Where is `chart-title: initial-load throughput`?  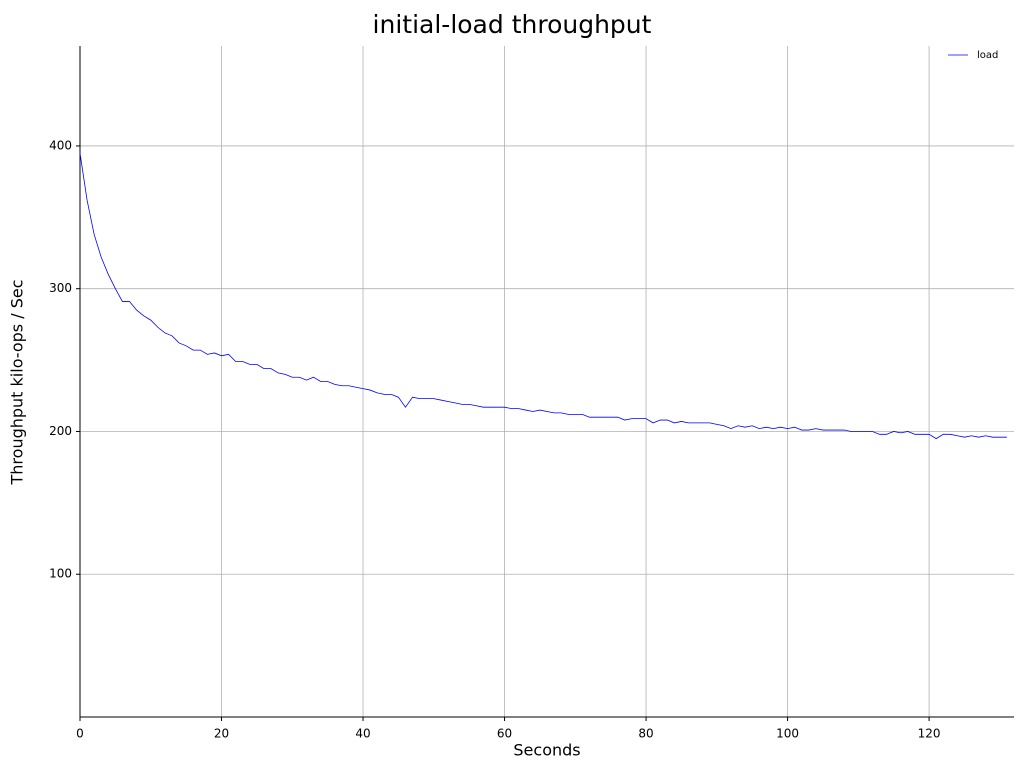
chart-title: initial-load throughput is located at coordinates (512, 24).